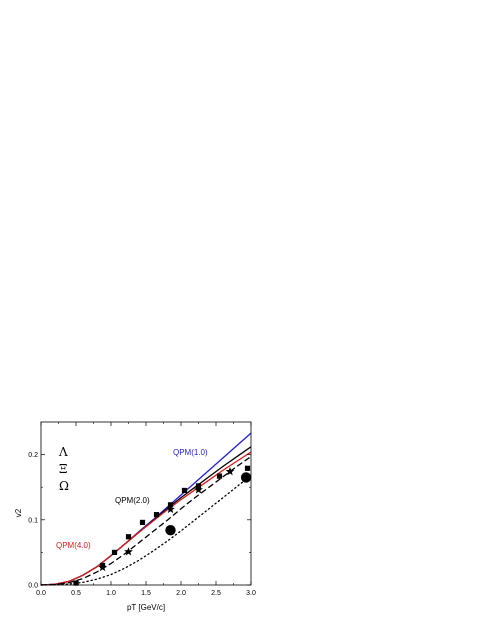 This screenshot has width=483, height=625. What do you see at coordinates (33, 455) in the screenshot?
I see `y-tick-label: 0.2` at bounding box center [33, 455].